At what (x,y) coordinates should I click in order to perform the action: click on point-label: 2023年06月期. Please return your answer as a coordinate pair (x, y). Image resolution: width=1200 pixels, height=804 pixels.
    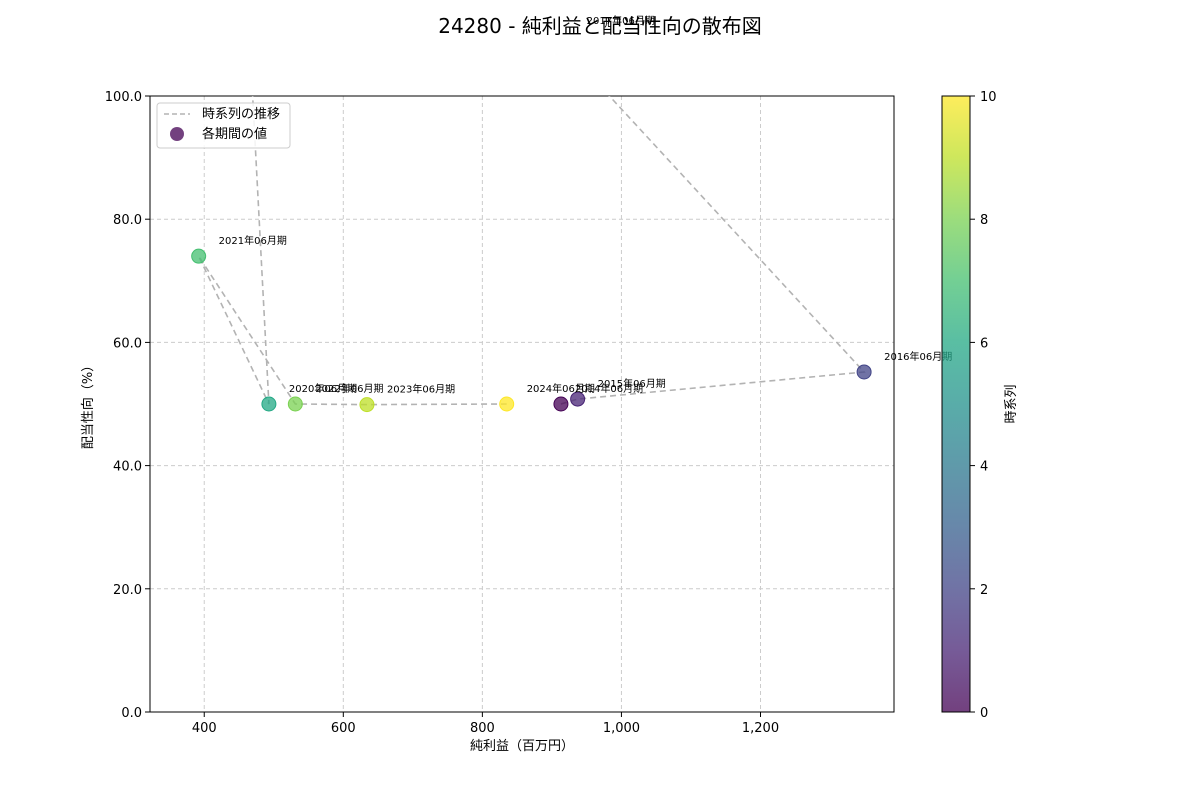
    Looking at the image, I should click on (421, 389).